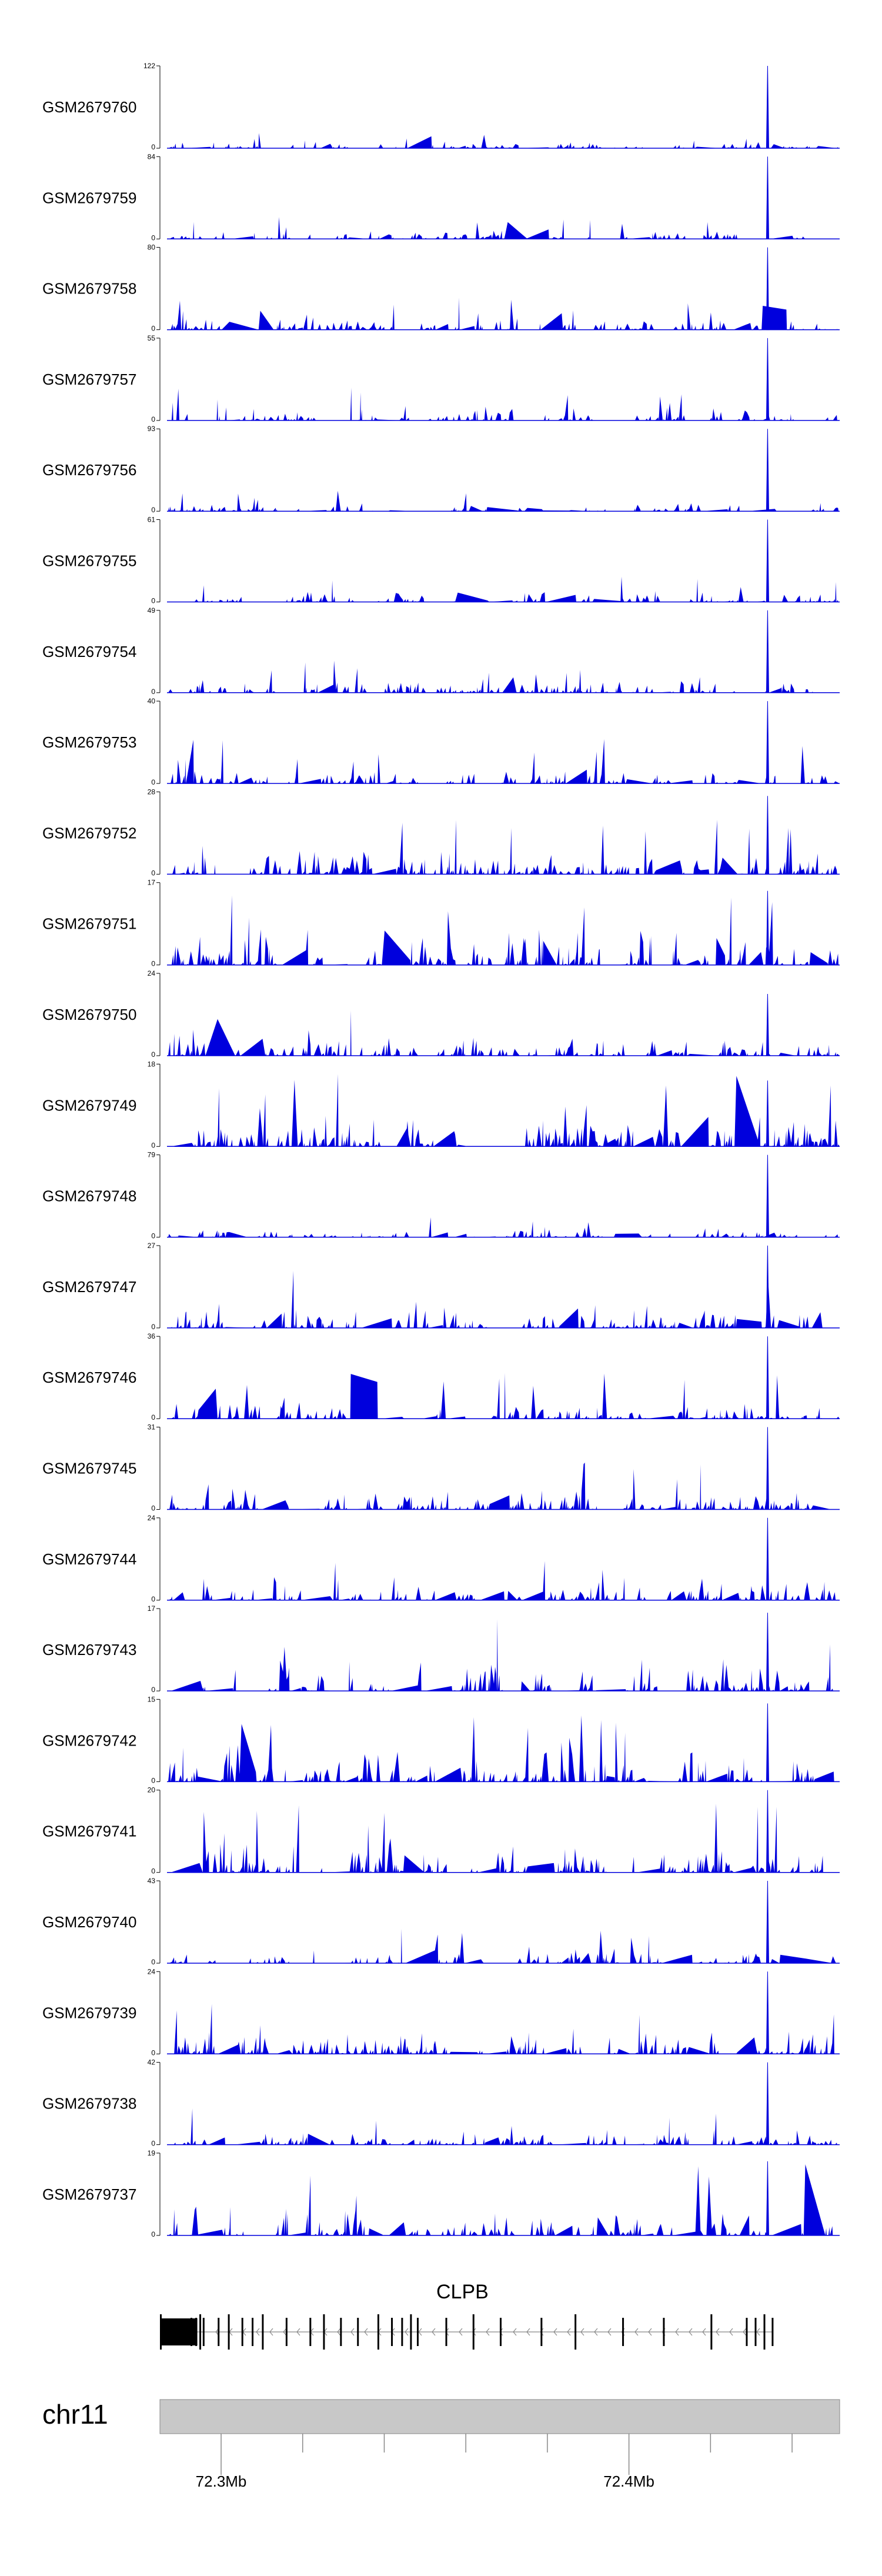 This screenshot has height=2576, width=882. Describe the element at coordinates (441, 1831) in the screenshot. I see `coverage-track: GSM2679741 20 0` at that location.